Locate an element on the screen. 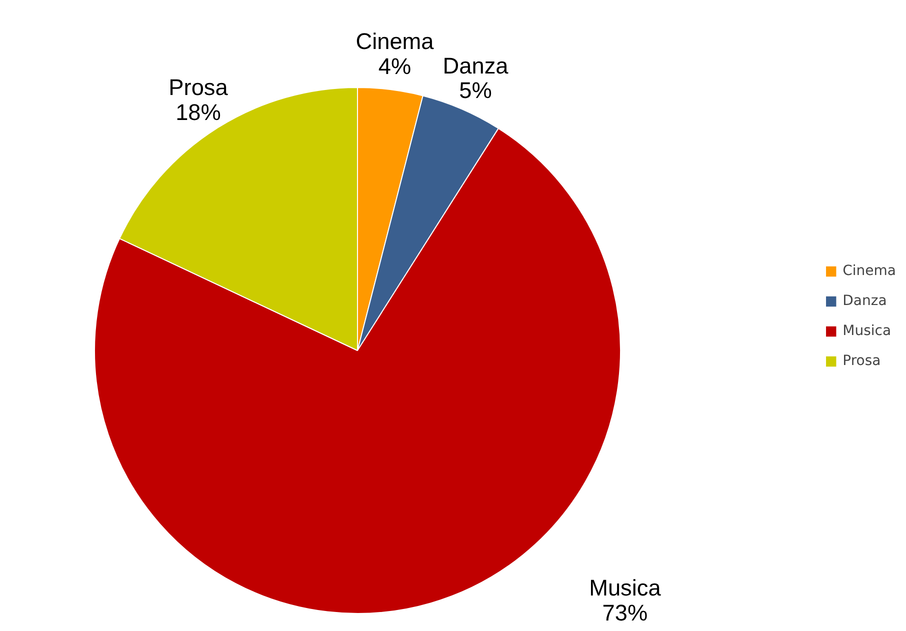 The image size is (906, 631). data-label: 18% is located at coordinates (198, 112).